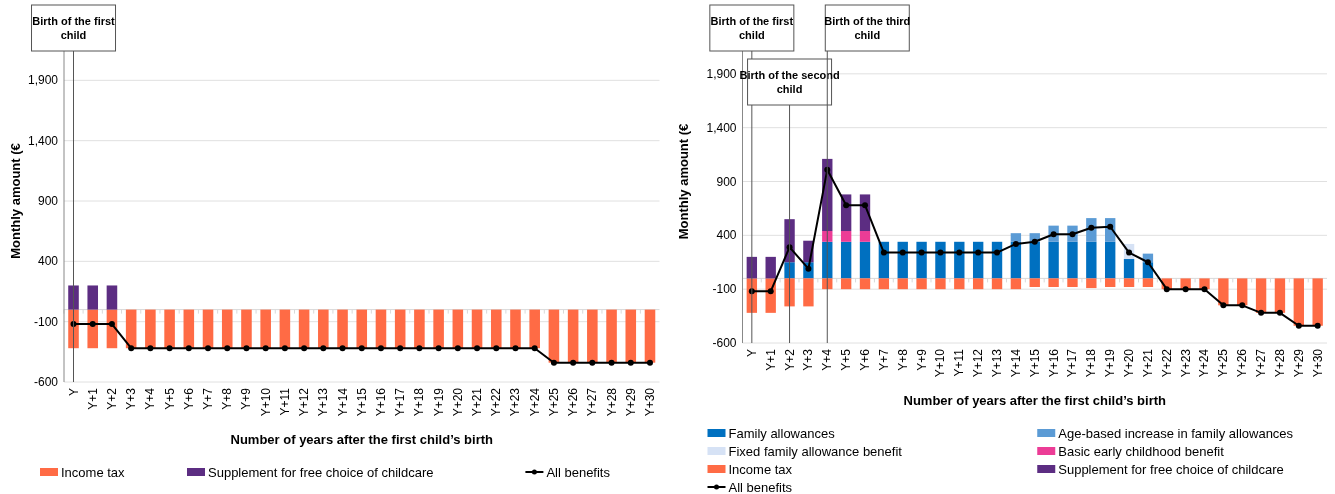 The width and height of the screenshot is (1335, 494). I want to click on x-tick-label: Y+15, so click(361, 402).